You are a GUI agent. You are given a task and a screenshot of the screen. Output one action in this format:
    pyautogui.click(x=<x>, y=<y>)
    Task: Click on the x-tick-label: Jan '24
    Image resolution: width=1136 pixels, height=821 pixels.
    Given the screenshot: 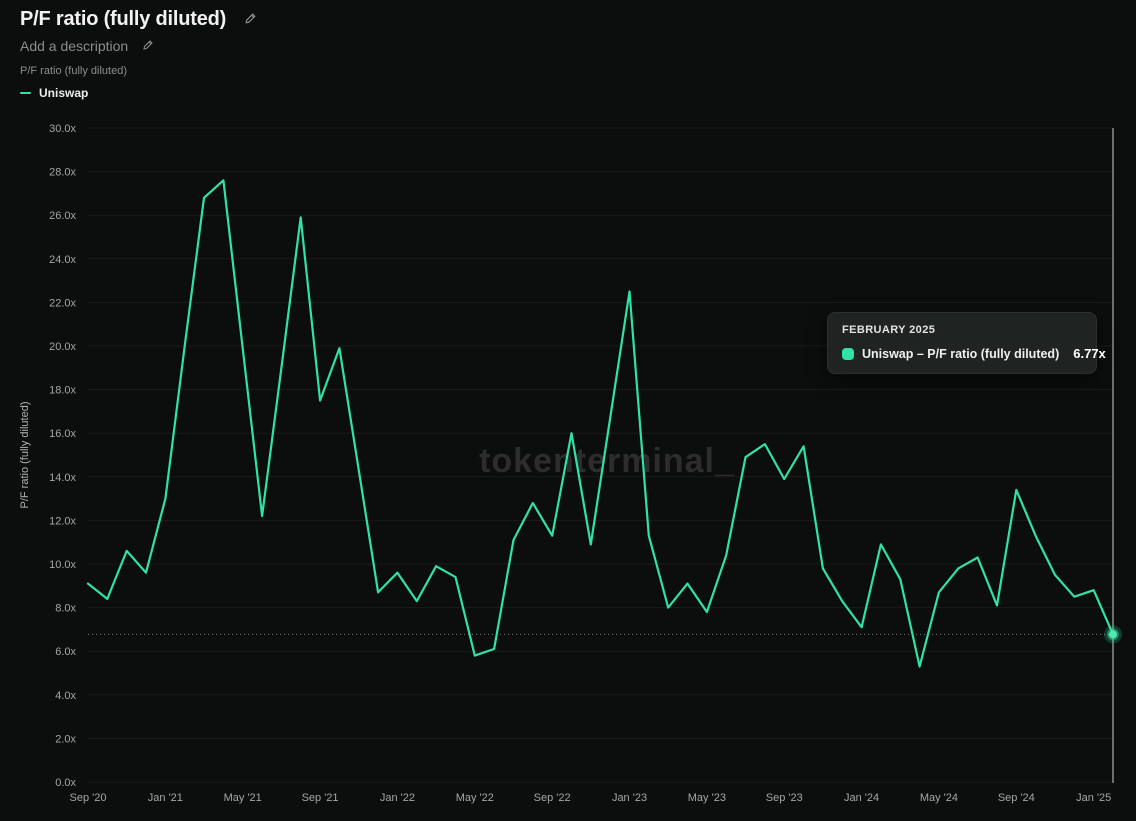 What is the action you would take?
    pyautogui.click(x=861, y=798)
    